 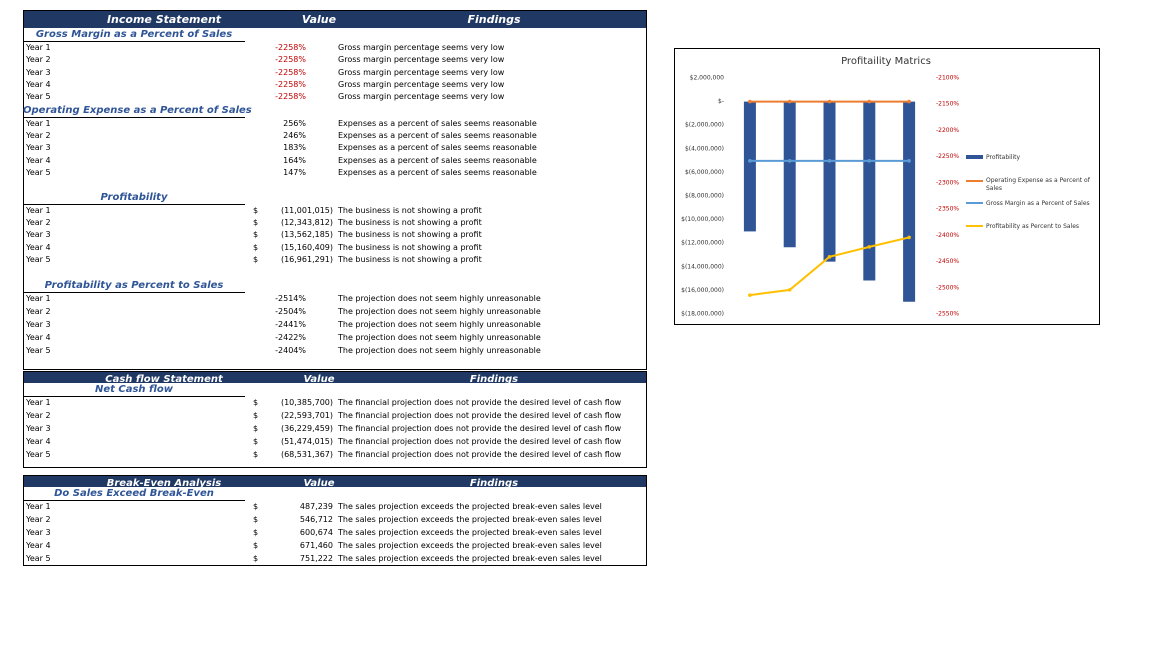 What do you see at coordinates (294, 136) in the screenshot?
I see `value: 246%` at bounding box center [294, 136].